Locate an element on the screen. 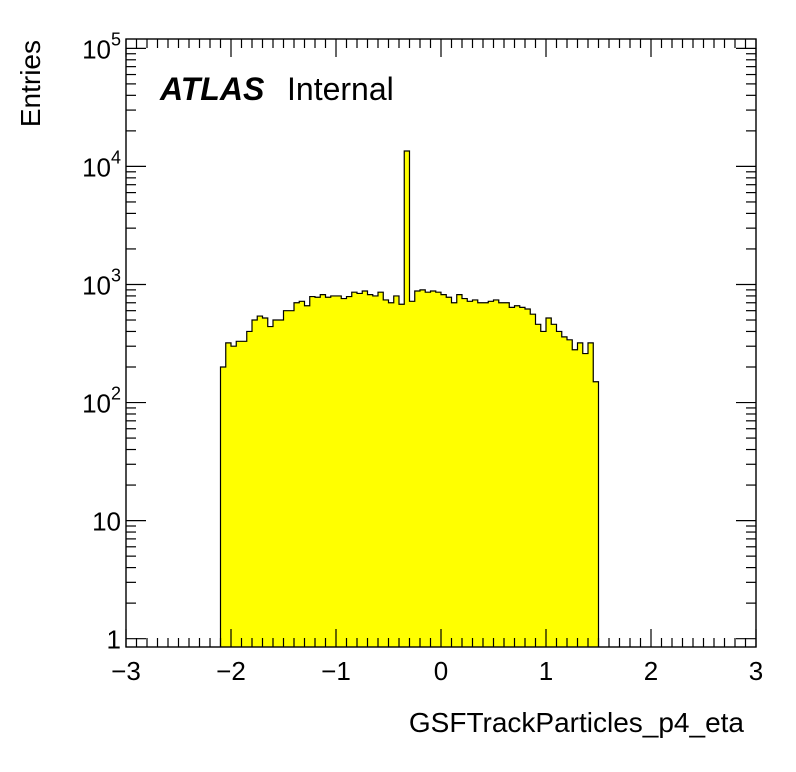  y-tick-label: 10⁴ is located at coordinates (101, 164).